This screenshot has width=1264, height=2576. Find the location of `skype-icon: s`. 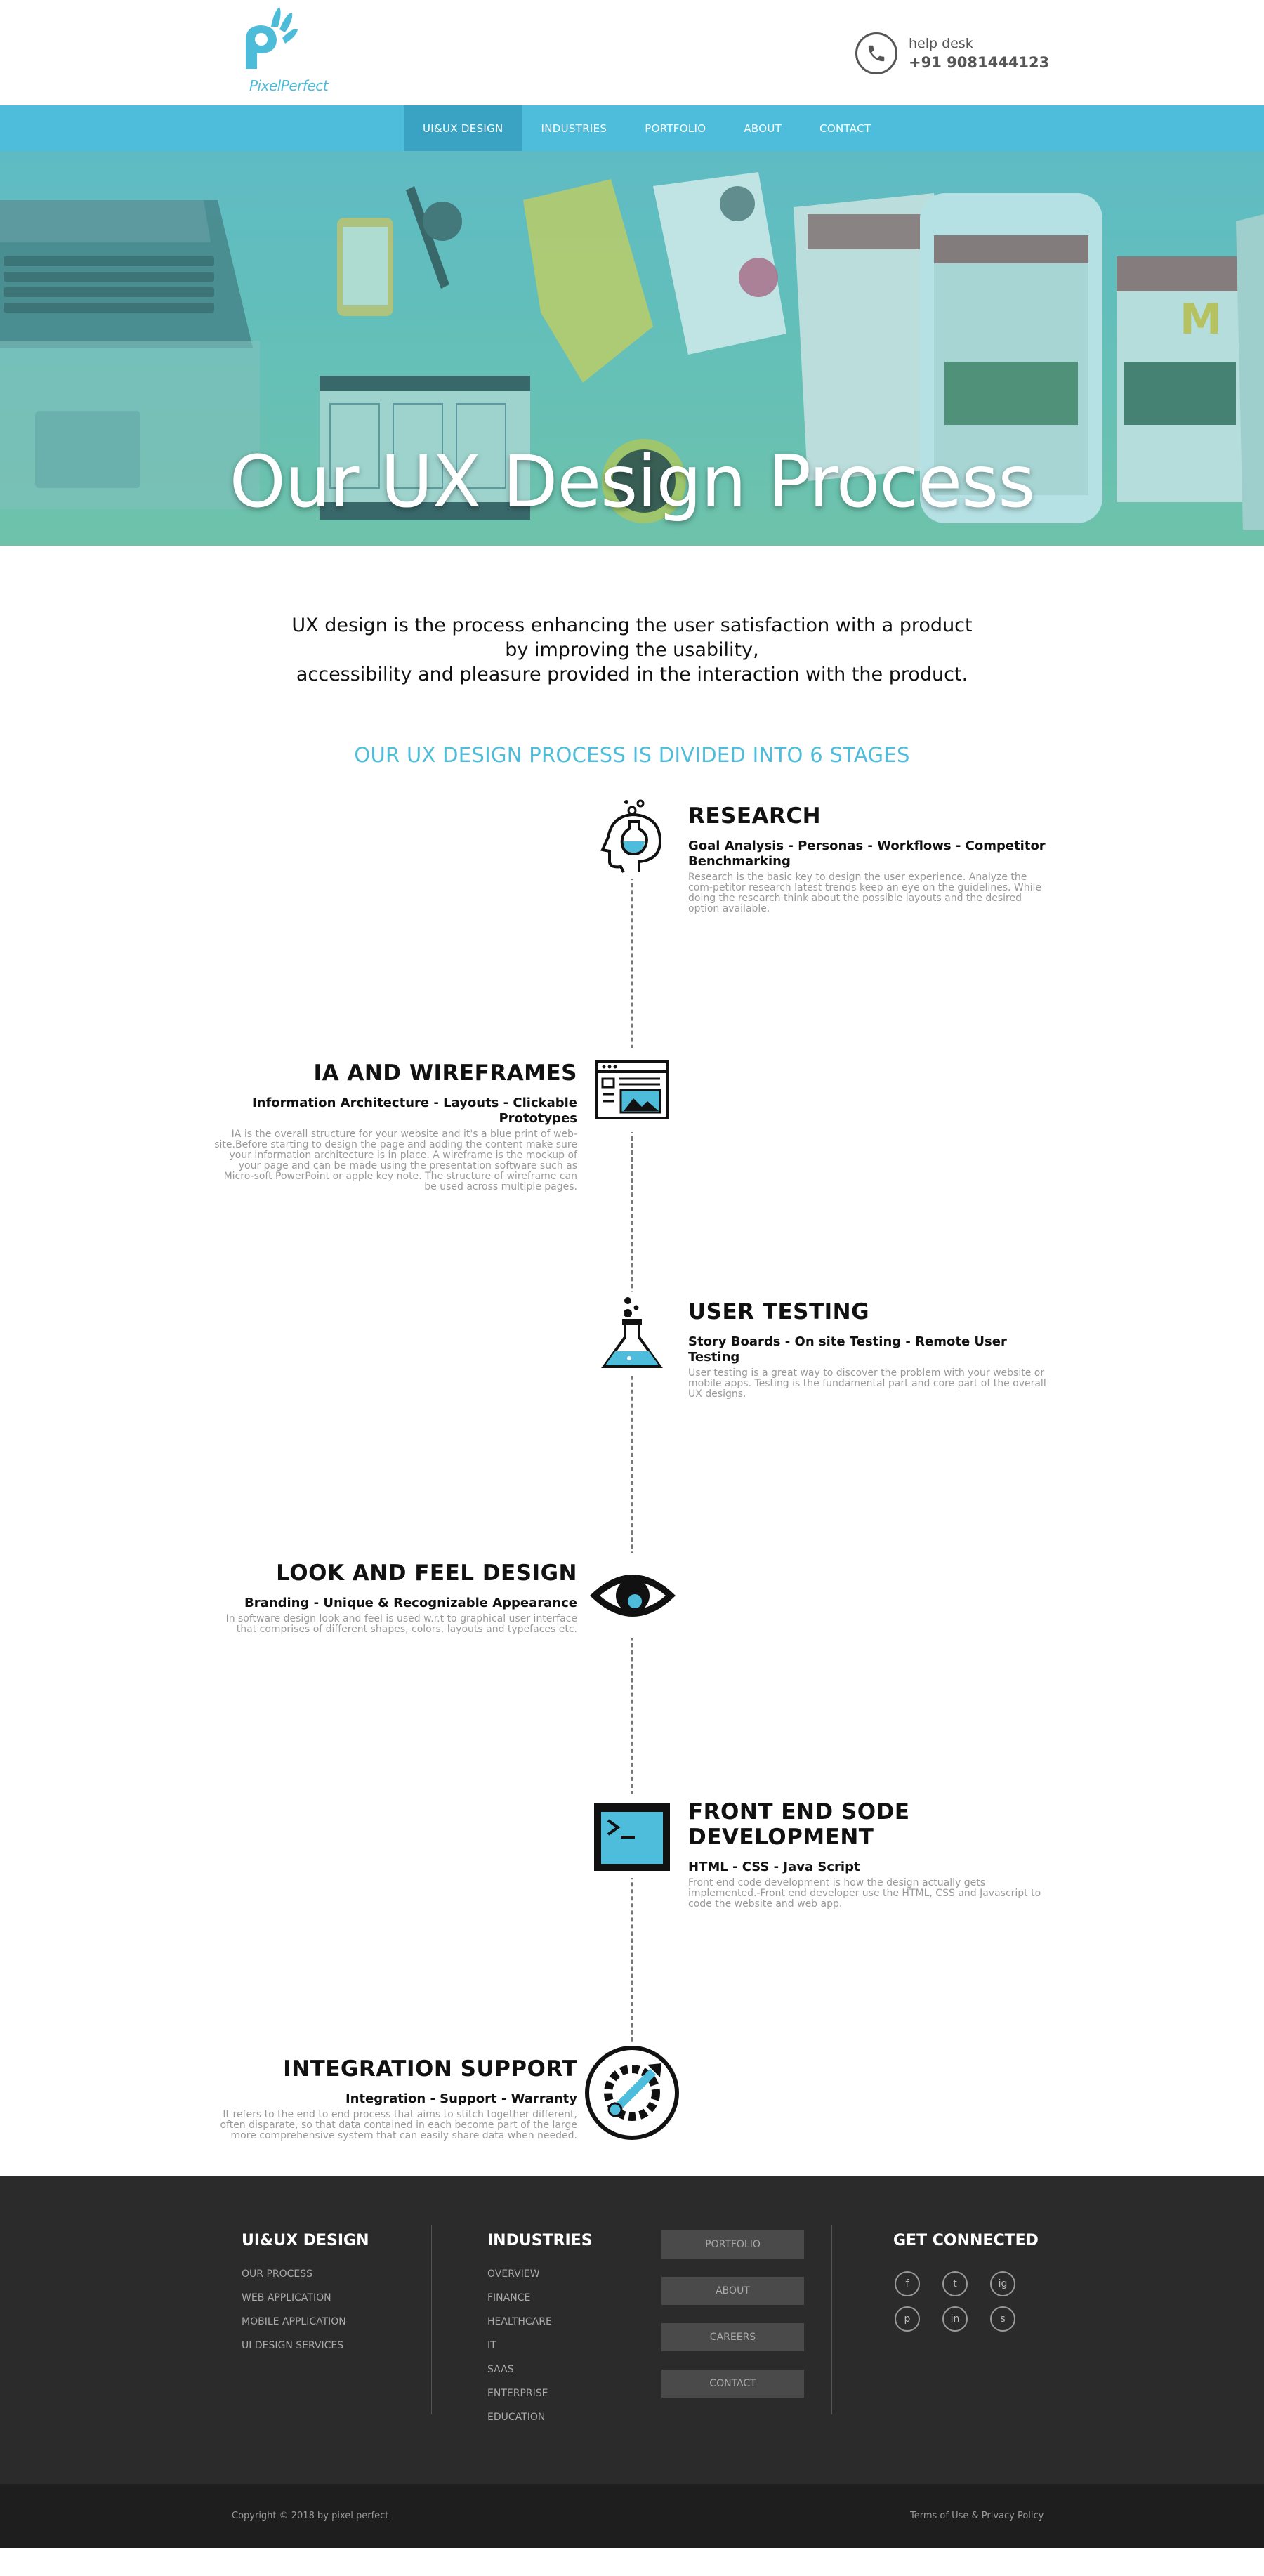

skype-icon: s is located at coordinates (1002, 2319).